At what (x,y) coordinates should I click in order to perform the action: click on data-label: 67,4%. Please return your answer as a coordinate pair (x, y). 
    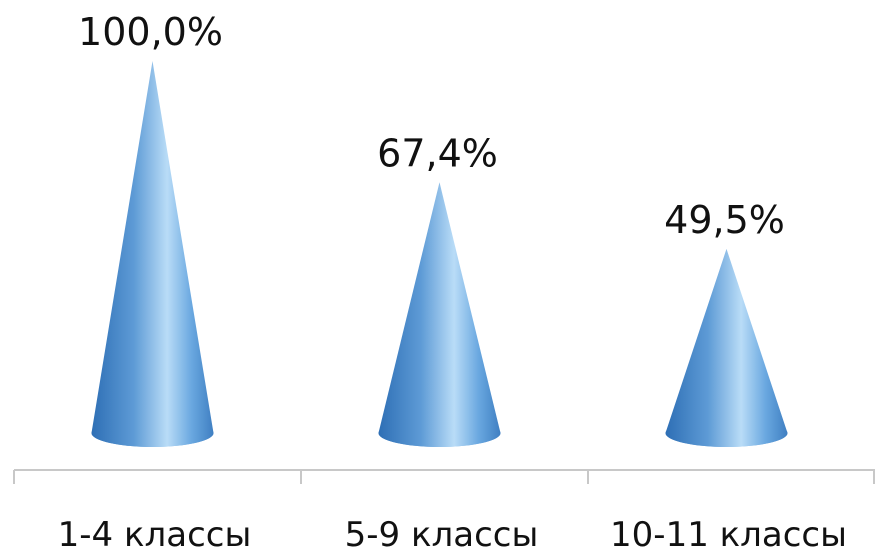
    Looking at the image, I should click on (437, 153).